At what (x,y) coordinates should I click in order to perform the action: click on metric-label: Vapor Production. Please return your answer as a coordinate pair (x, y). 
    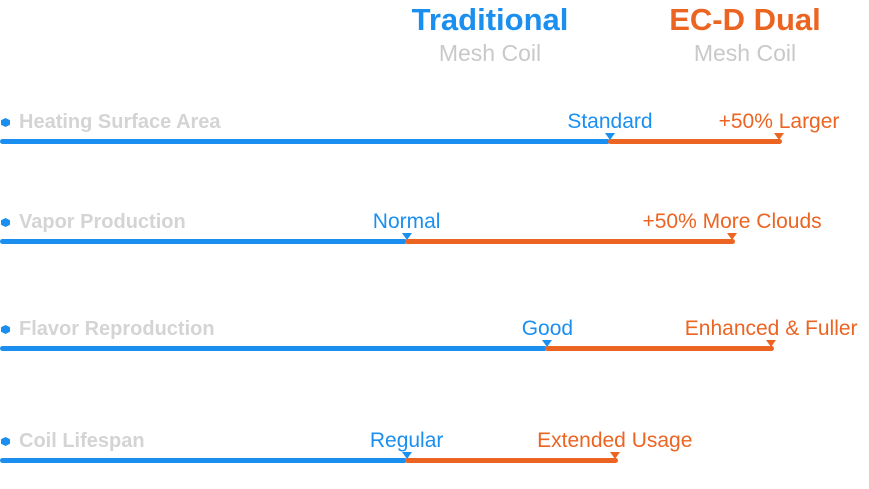
    Looking at the image, I should click on (102, 222).